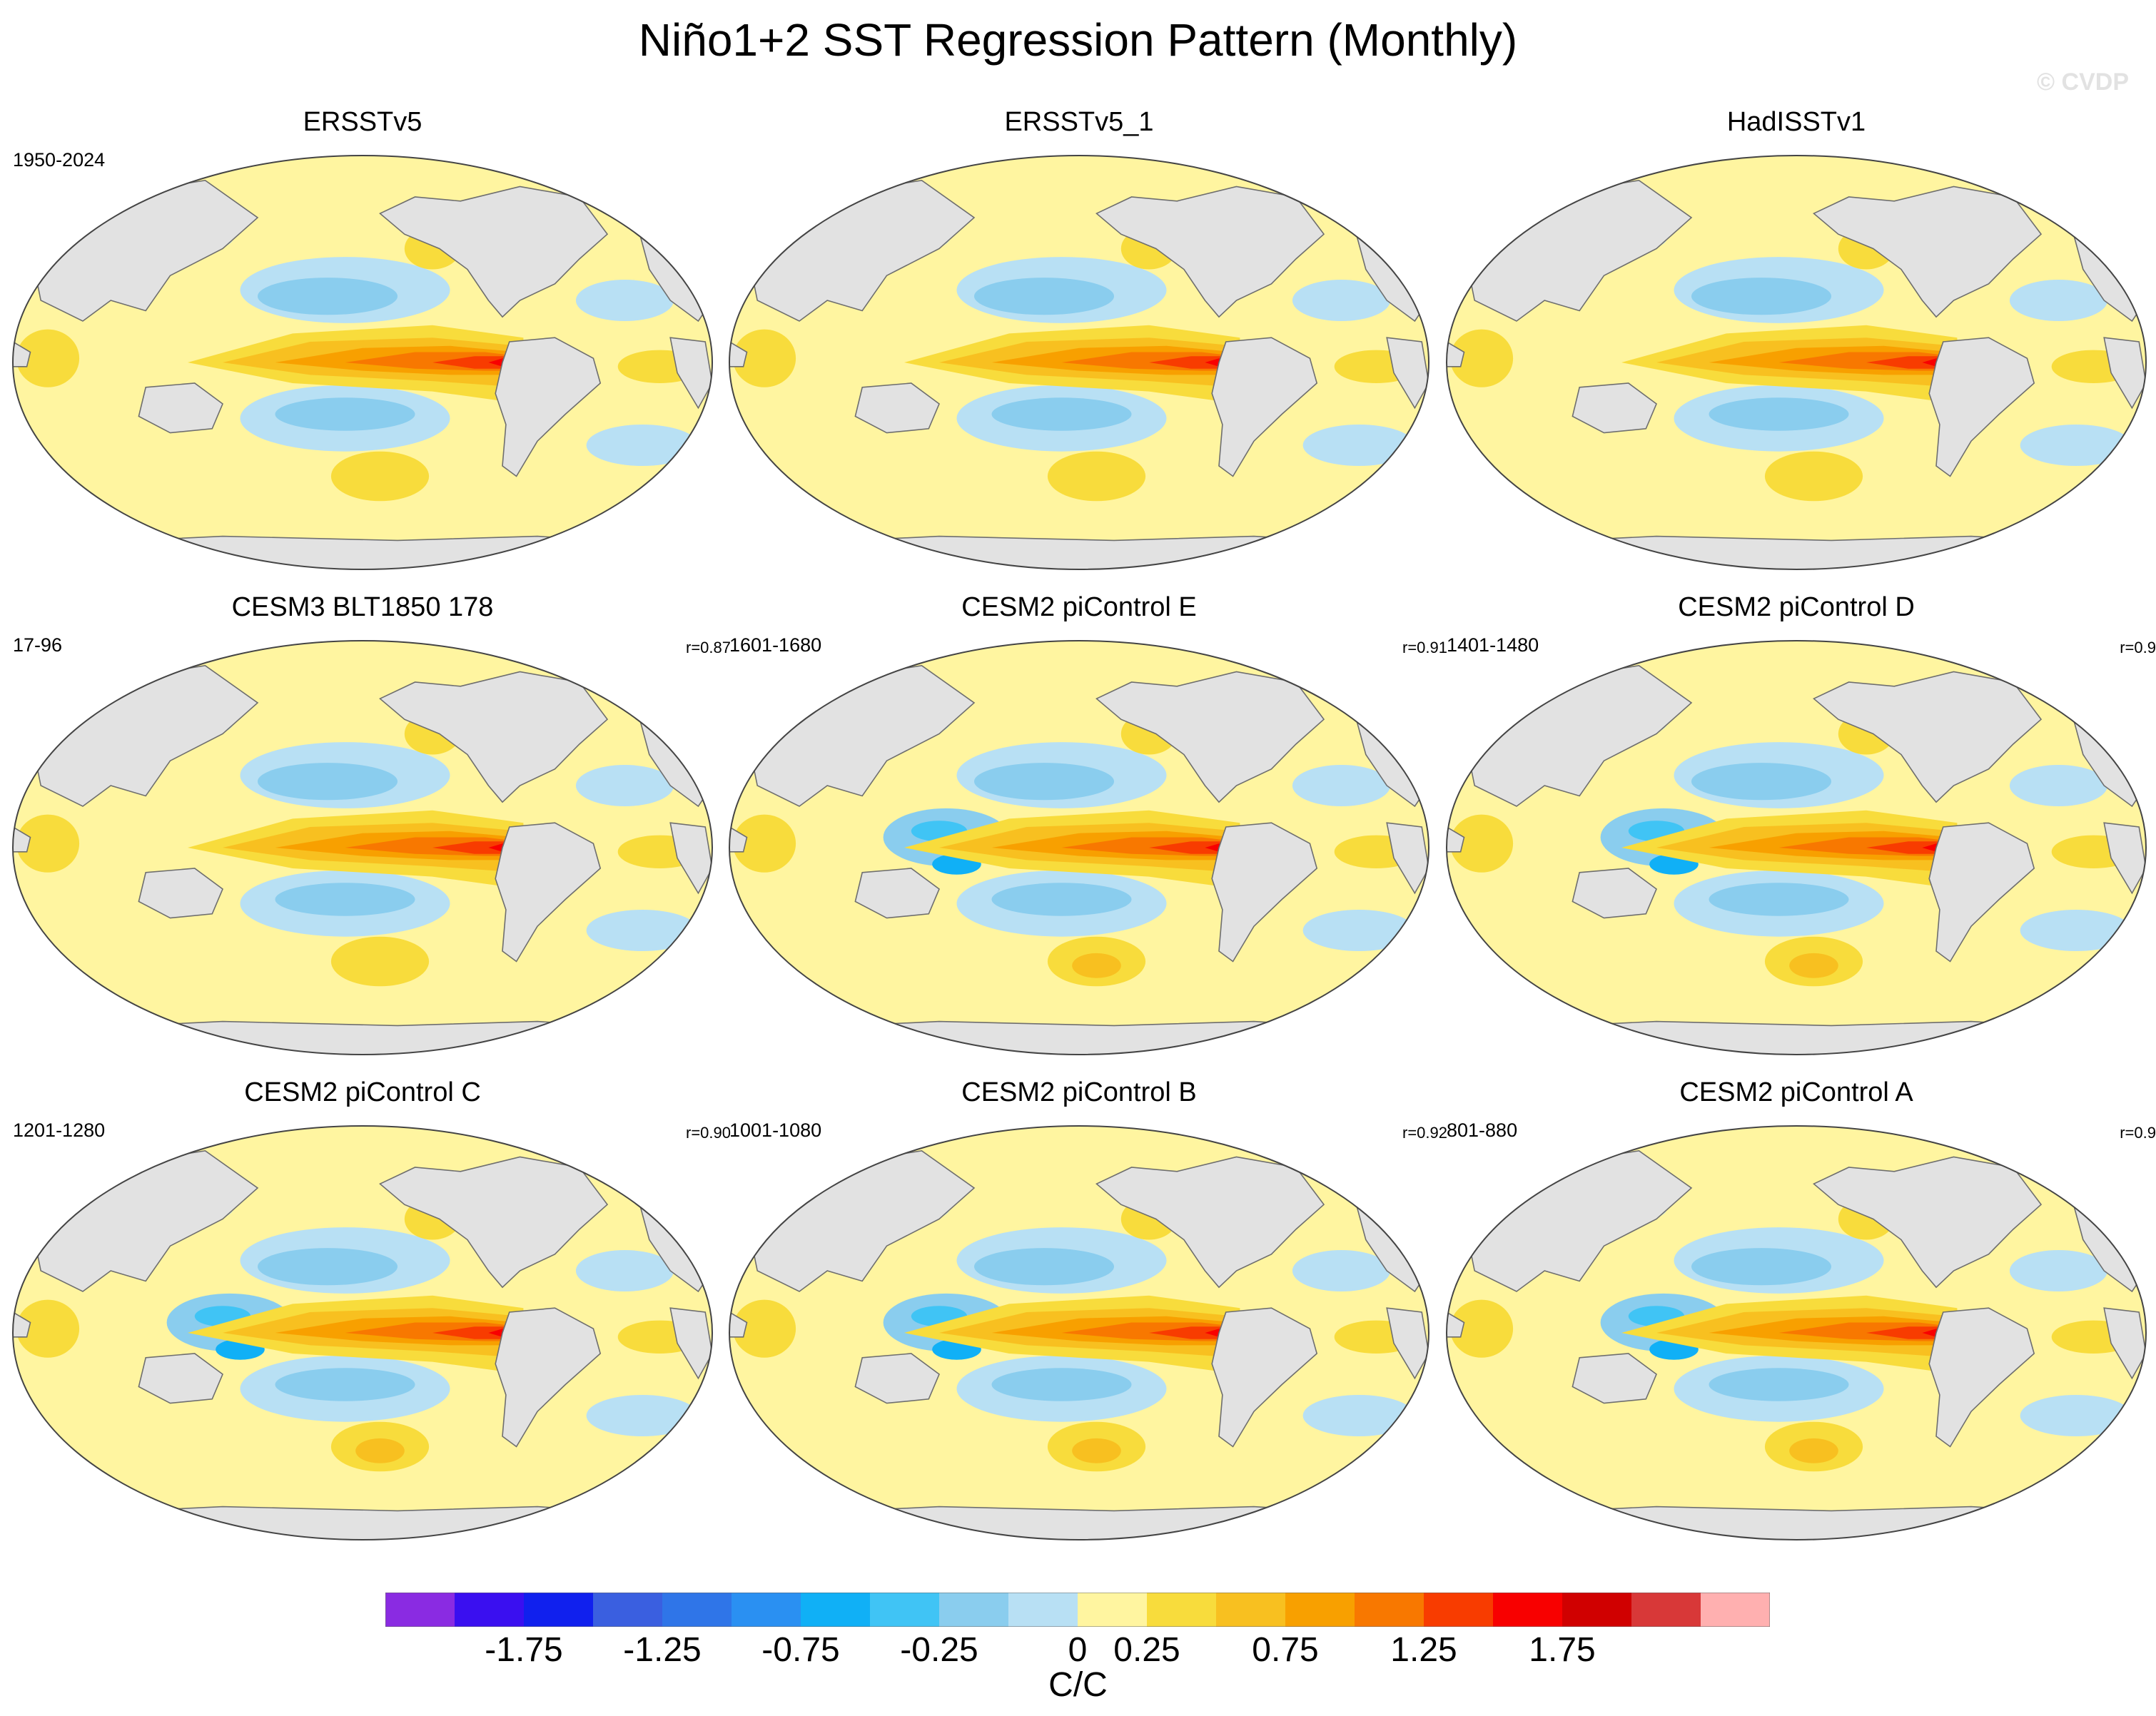  I want to click on pattern-correlation: r=0.91, so click(1424, 647).